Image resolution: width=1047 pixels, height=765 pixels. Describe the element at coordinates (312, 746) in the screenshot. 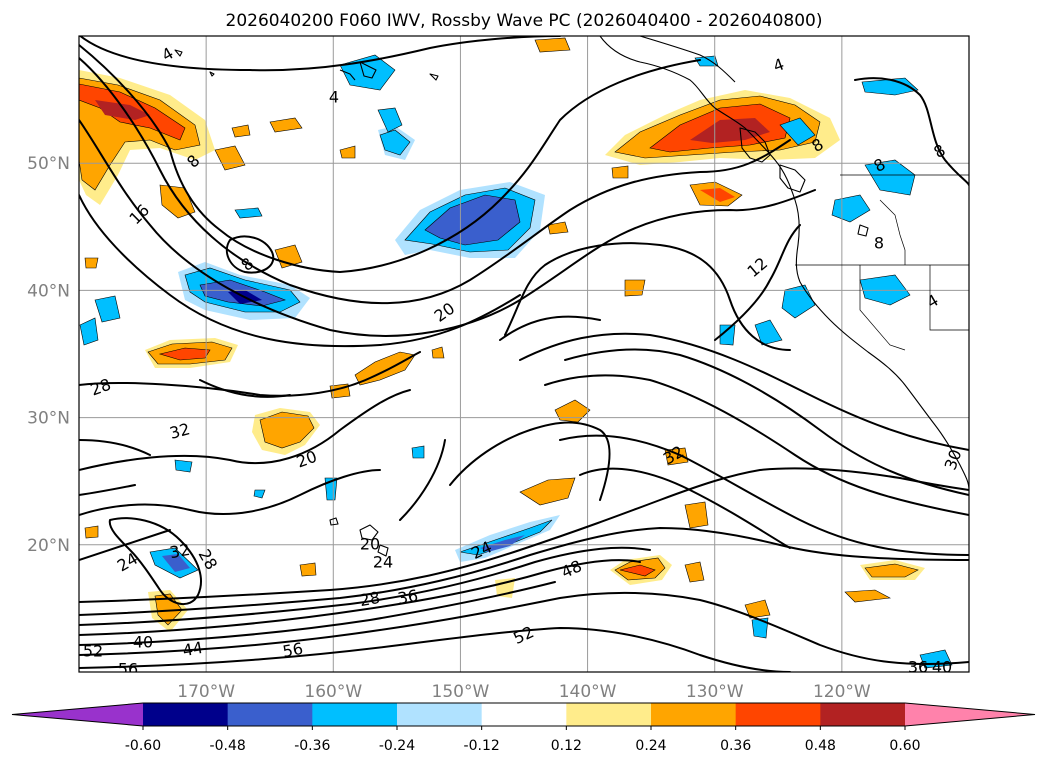

I see `colorbar-tick-label: -0.36` at that location.